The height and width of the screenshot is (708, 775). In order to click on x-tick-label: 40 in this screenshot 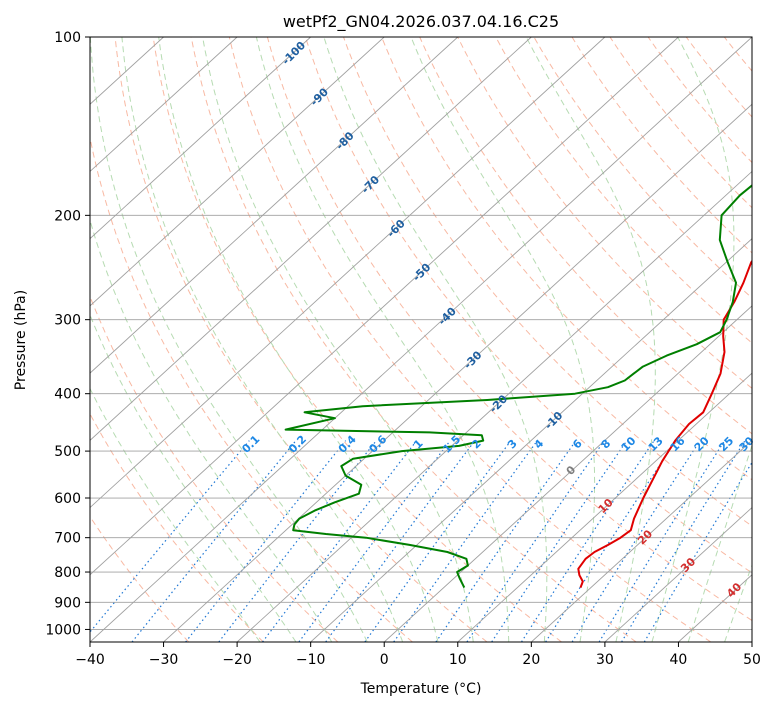, I will do `click(679, 660)`.